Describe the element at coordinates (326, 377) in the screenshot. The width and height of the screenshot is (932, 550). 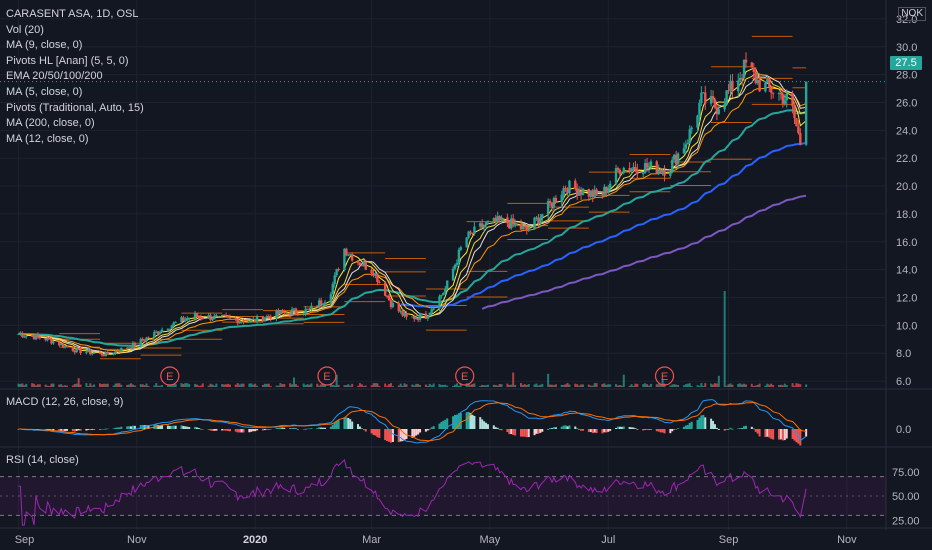
I see `earnings-marker-label: E` at that location.